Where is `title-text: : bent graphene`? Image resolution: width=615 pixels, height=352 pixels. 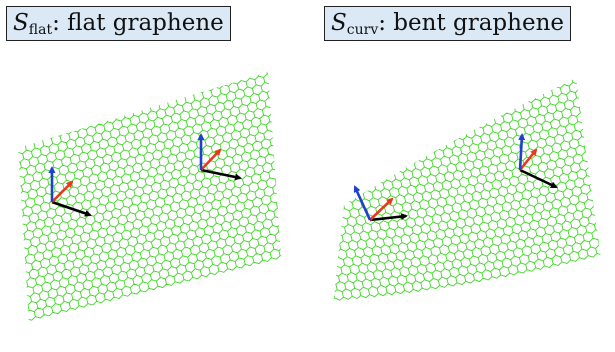
title-text: : bent graphene is located at coordinates (471, 23).